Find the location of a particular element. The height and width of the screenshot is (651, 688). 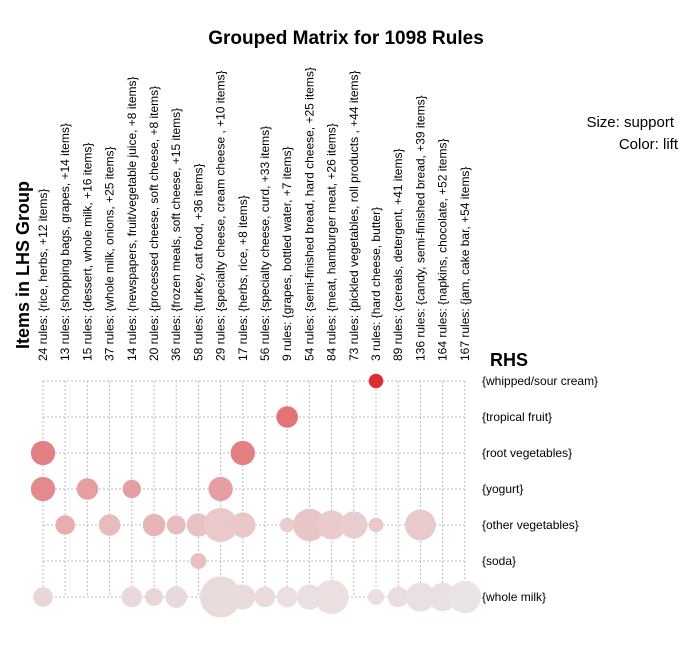

rhs-item-label: {yogurt} is located at coordinates (502, 489).